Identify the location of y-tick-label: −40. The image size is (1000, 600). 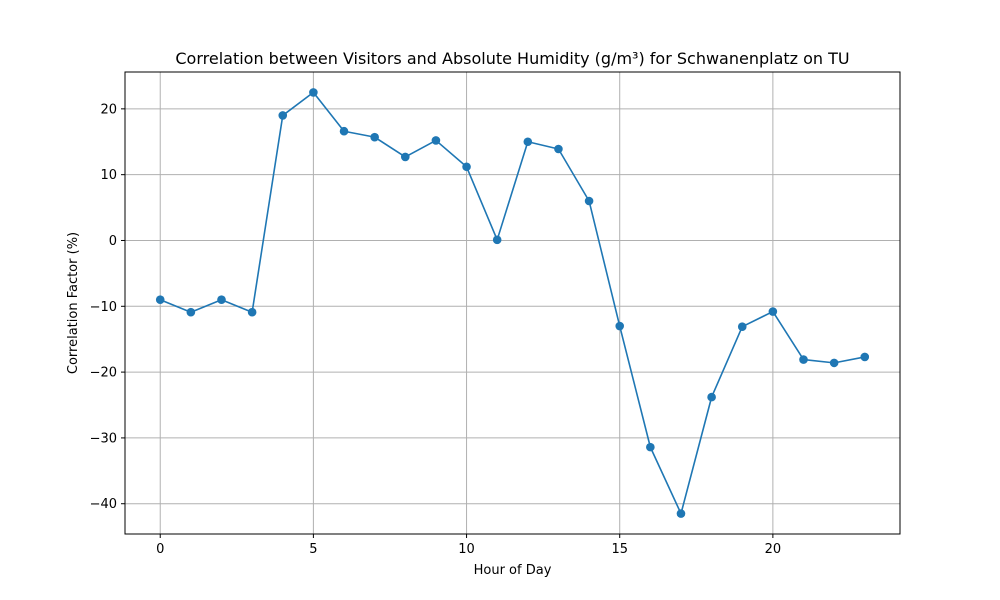
(103, 504).